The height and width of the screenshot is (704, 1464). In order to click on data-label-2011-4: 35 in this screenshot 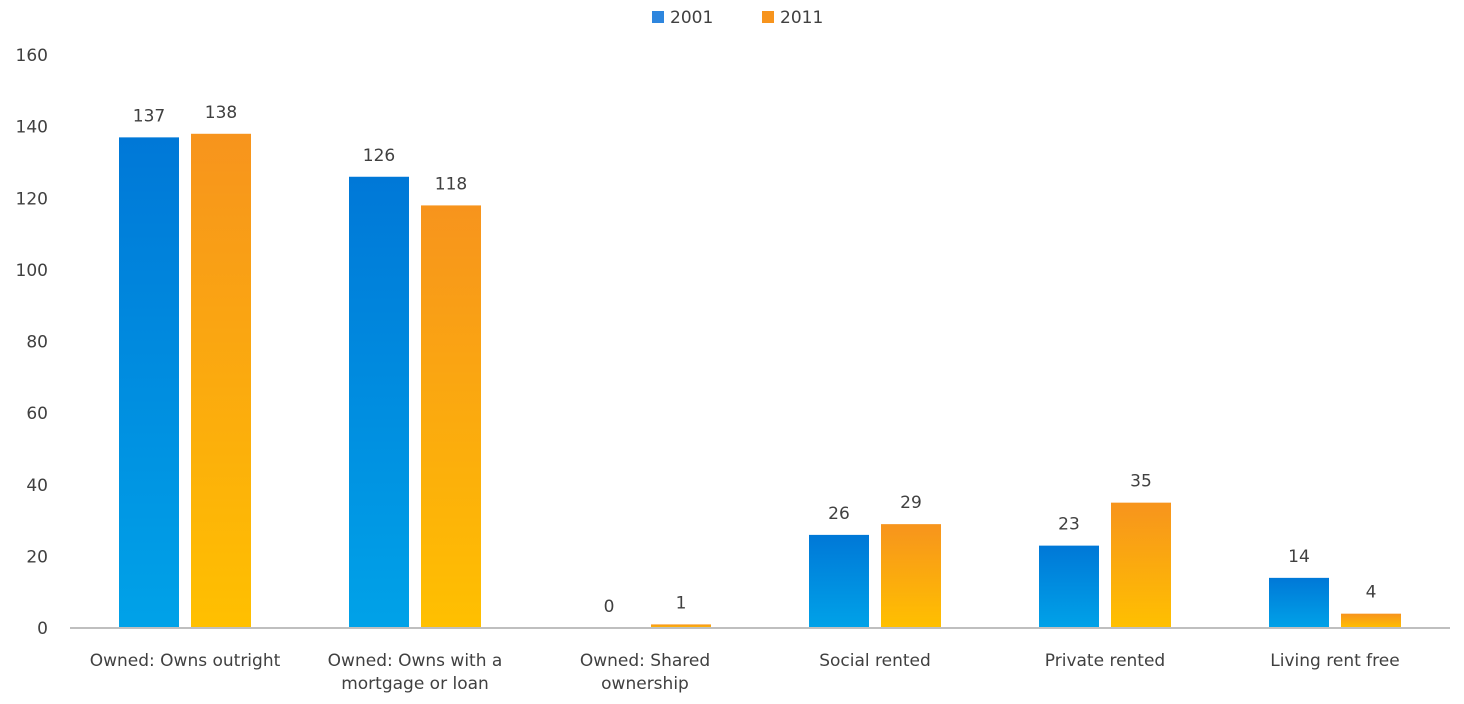, I will do `click(1141, 482)`.